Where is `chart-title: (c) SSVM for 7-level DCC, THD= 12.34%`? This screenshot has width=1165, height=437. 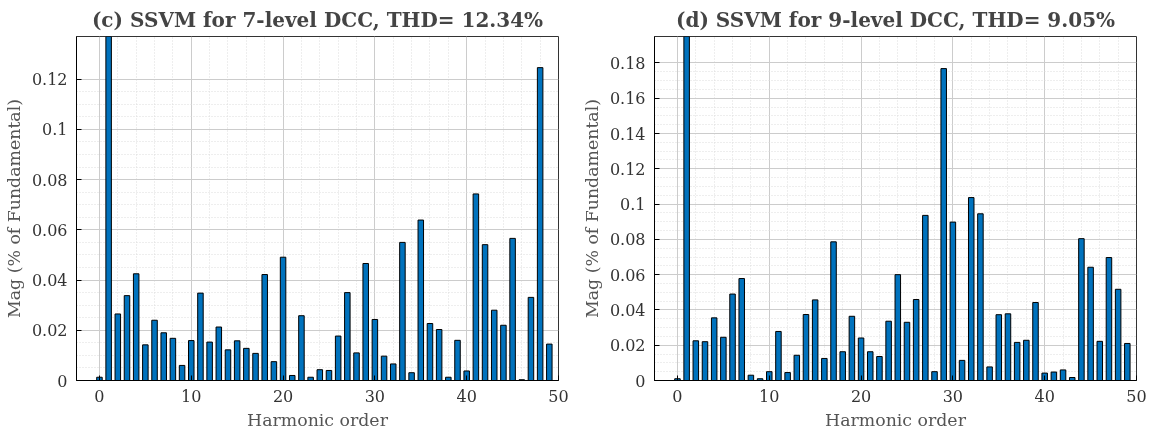 chart-title: (c) SSVM for 7-level DCC, THD= 12.34% is located at coordinates (317, 19).